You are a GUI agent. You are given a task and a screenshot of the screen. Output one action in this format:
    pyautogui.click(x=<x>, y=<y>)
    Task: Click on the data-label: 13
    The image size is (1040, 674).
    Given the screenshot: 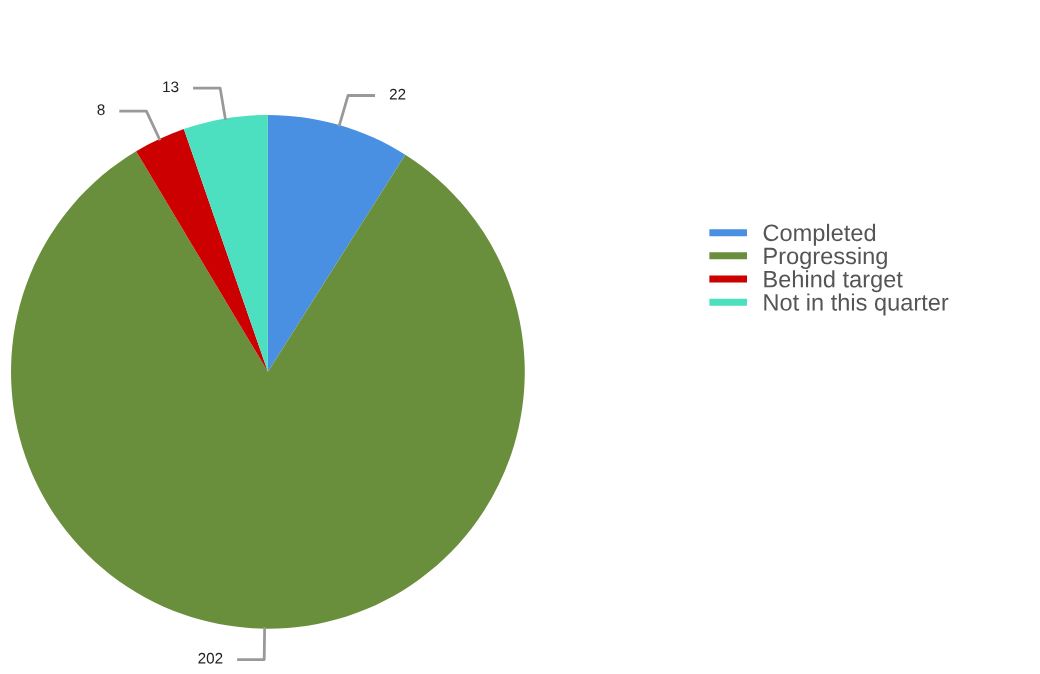 What is the action you would take?
    pyautogui.click(x=171, y=87)
    